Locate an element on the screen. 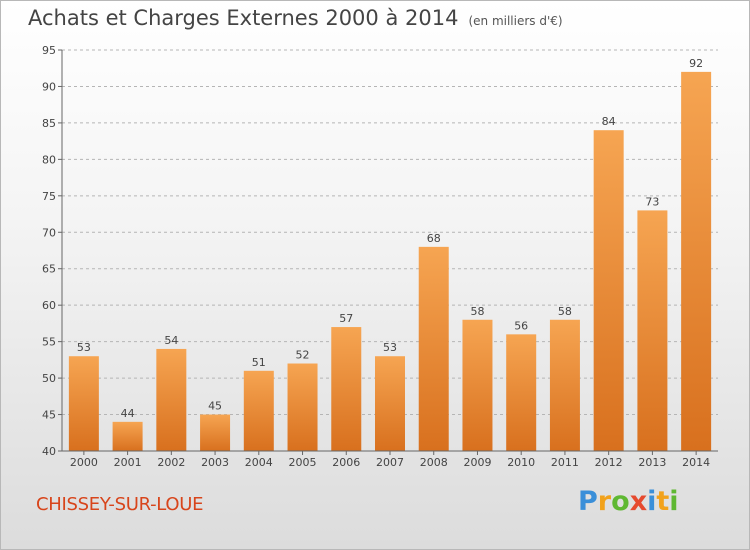 The image size is (750, 550). y-tick-label-40: 40 is located at coordinates (49, 451).